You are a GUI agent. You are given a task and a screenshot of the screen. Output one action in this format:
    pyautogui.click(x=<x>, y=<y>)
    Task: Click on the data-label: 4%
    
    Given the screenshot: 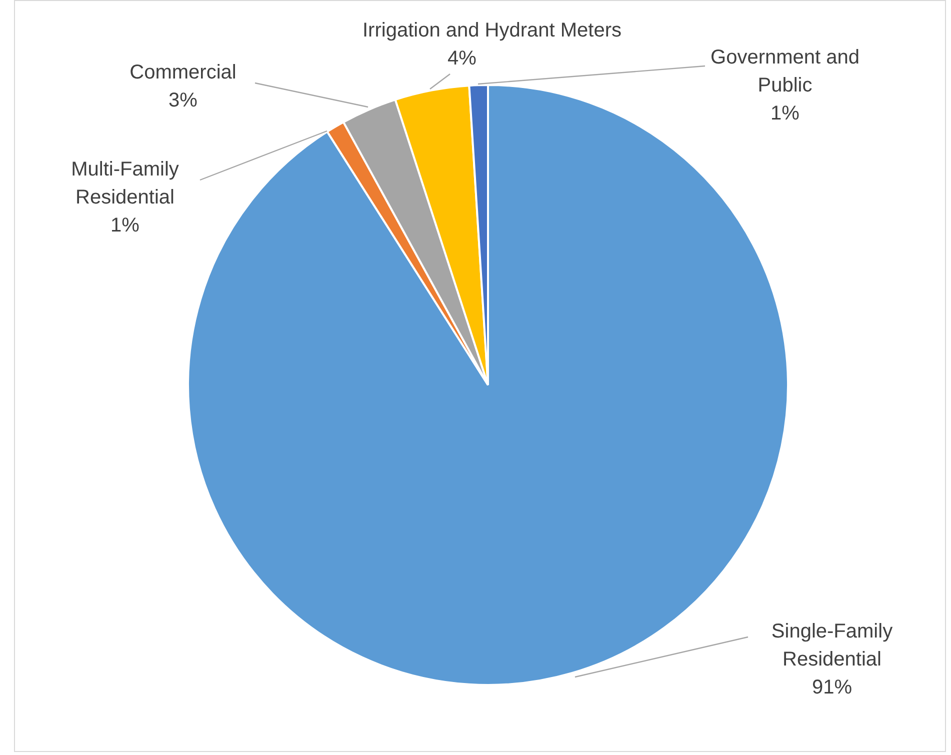 What is the action you would take?
    pyautogui.click(x=462, y=59)
    